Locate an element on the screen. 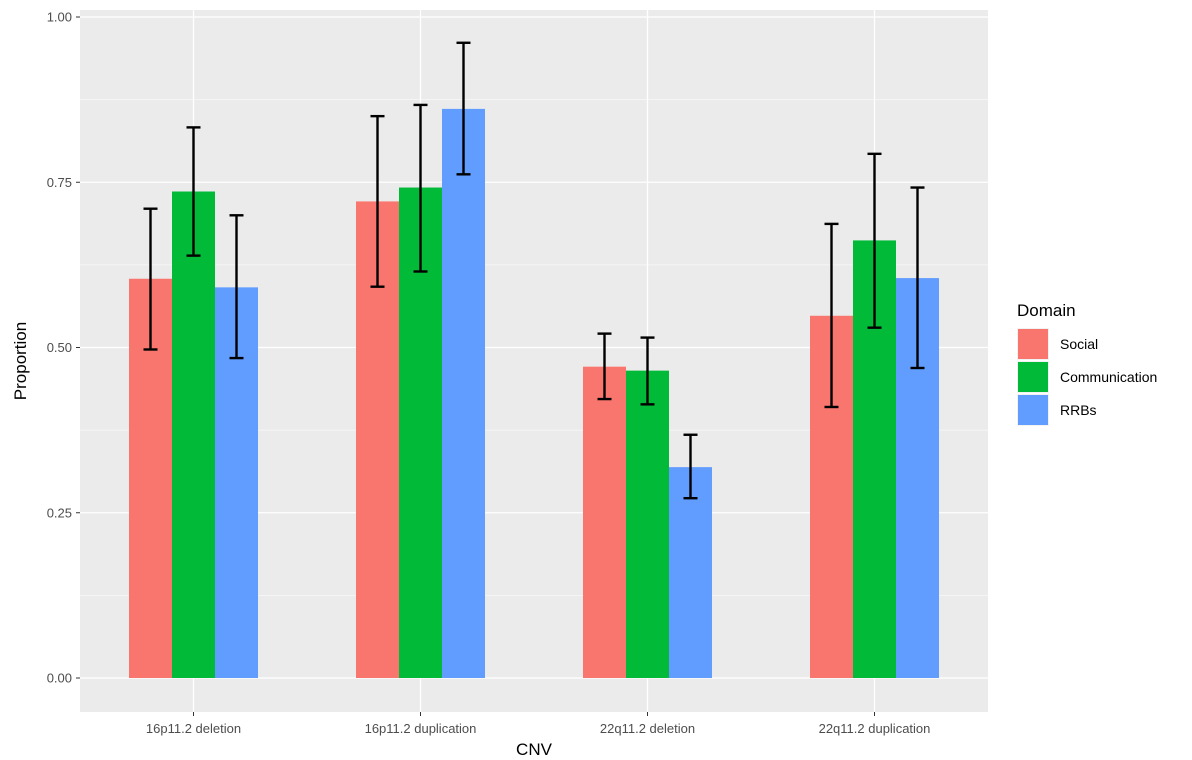 The height and width of the screenshot is (760, 1192). x-tick-label: 16p11.2 deletion is located at coordinates (193, 728).